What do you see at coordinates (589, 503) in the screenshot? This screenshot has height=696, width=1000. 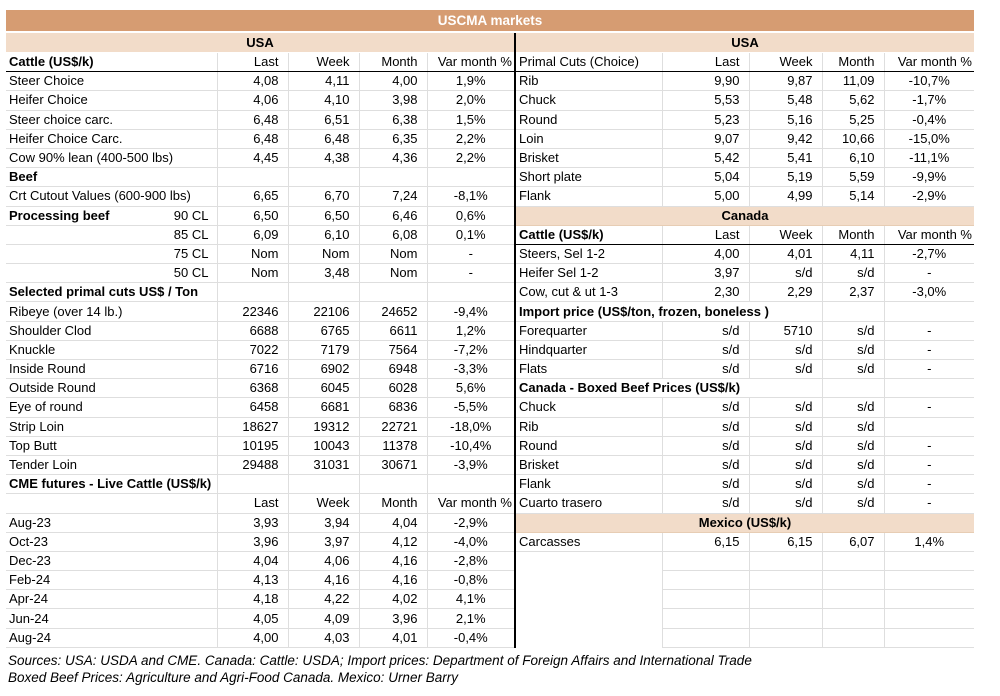 I see `row-label: Cuarto trasero` at bounding box center [589, 503].